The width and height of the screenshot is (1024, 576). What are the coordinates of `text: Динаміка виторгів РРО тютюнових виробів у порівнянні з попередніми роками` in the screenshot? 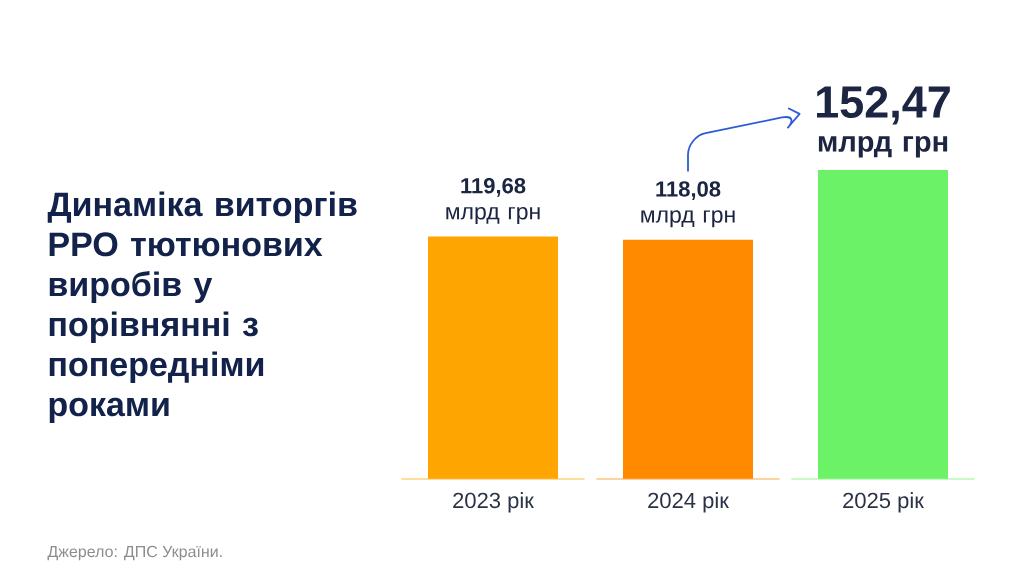 It's located at (202, 307).